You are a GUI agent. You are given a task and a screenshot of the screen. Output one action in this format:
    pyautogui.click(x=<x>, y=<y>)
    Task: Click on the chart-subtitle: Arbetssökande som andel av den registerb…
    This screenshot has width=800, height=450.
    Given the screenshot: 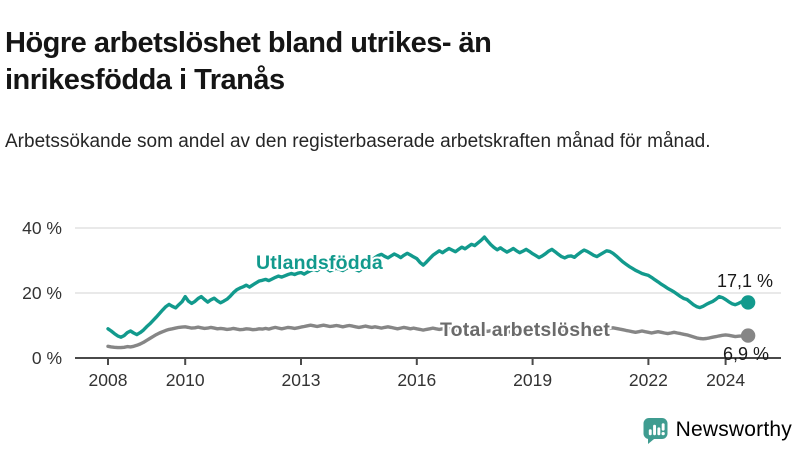 What is the action you would take?
    pyautogui.click(x=358, y=141)
    